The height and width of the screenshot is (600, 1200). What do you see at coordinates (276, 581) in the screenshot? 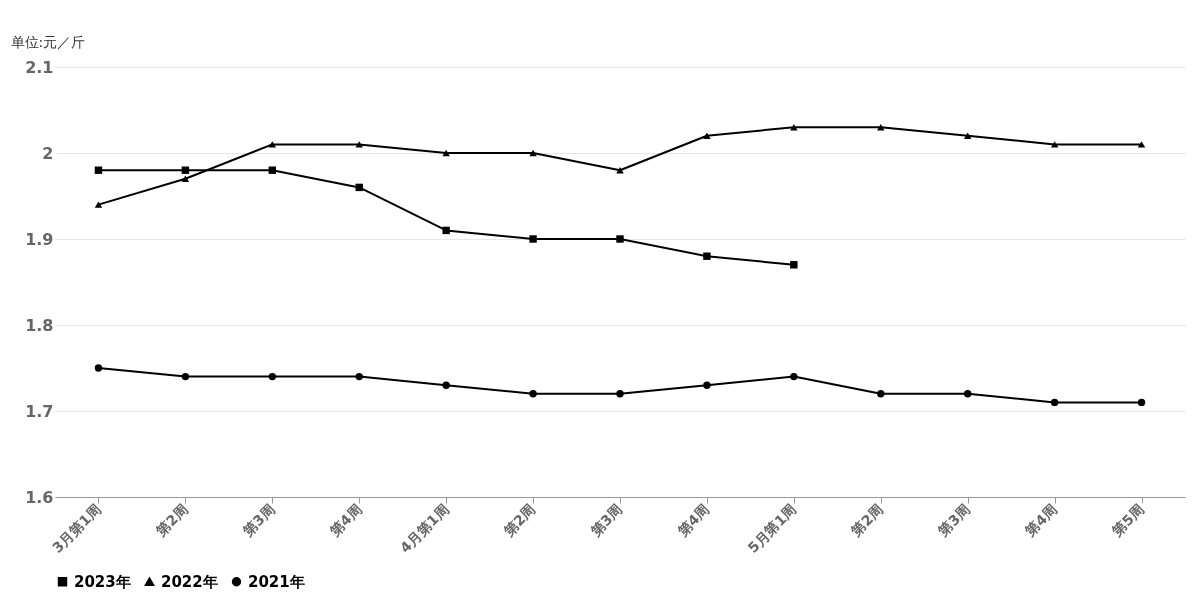
I see `legend-label: 2021年` at bounding box center [276, 581].